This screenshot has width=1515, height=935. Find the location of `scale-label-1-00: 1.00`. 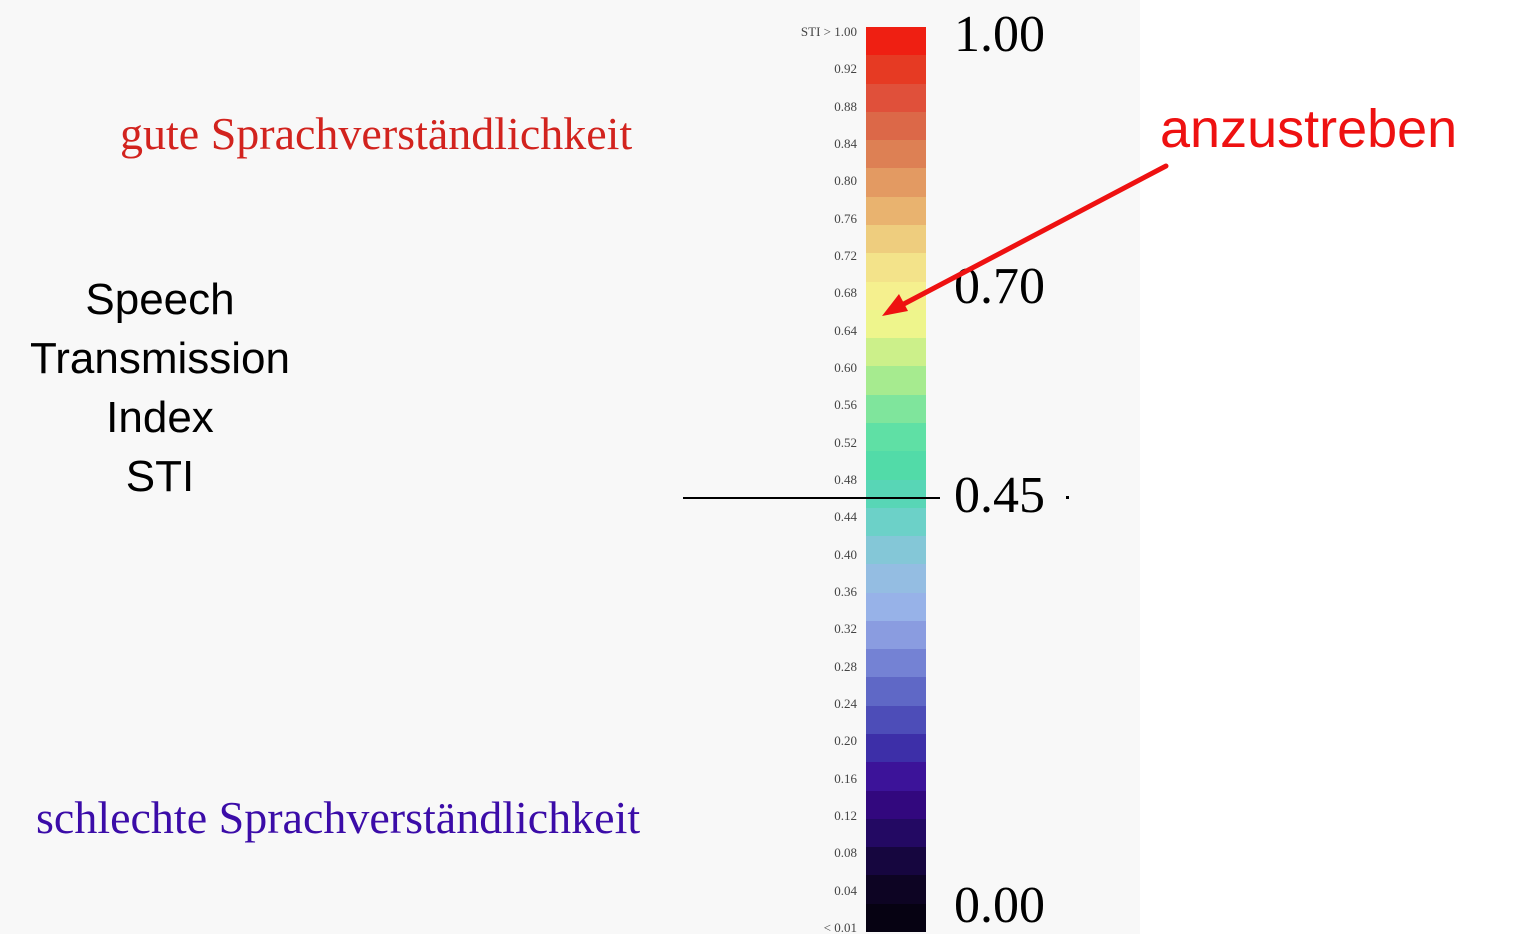

scale-label-1-00: 1.00 is located at coordinates (999, 34).